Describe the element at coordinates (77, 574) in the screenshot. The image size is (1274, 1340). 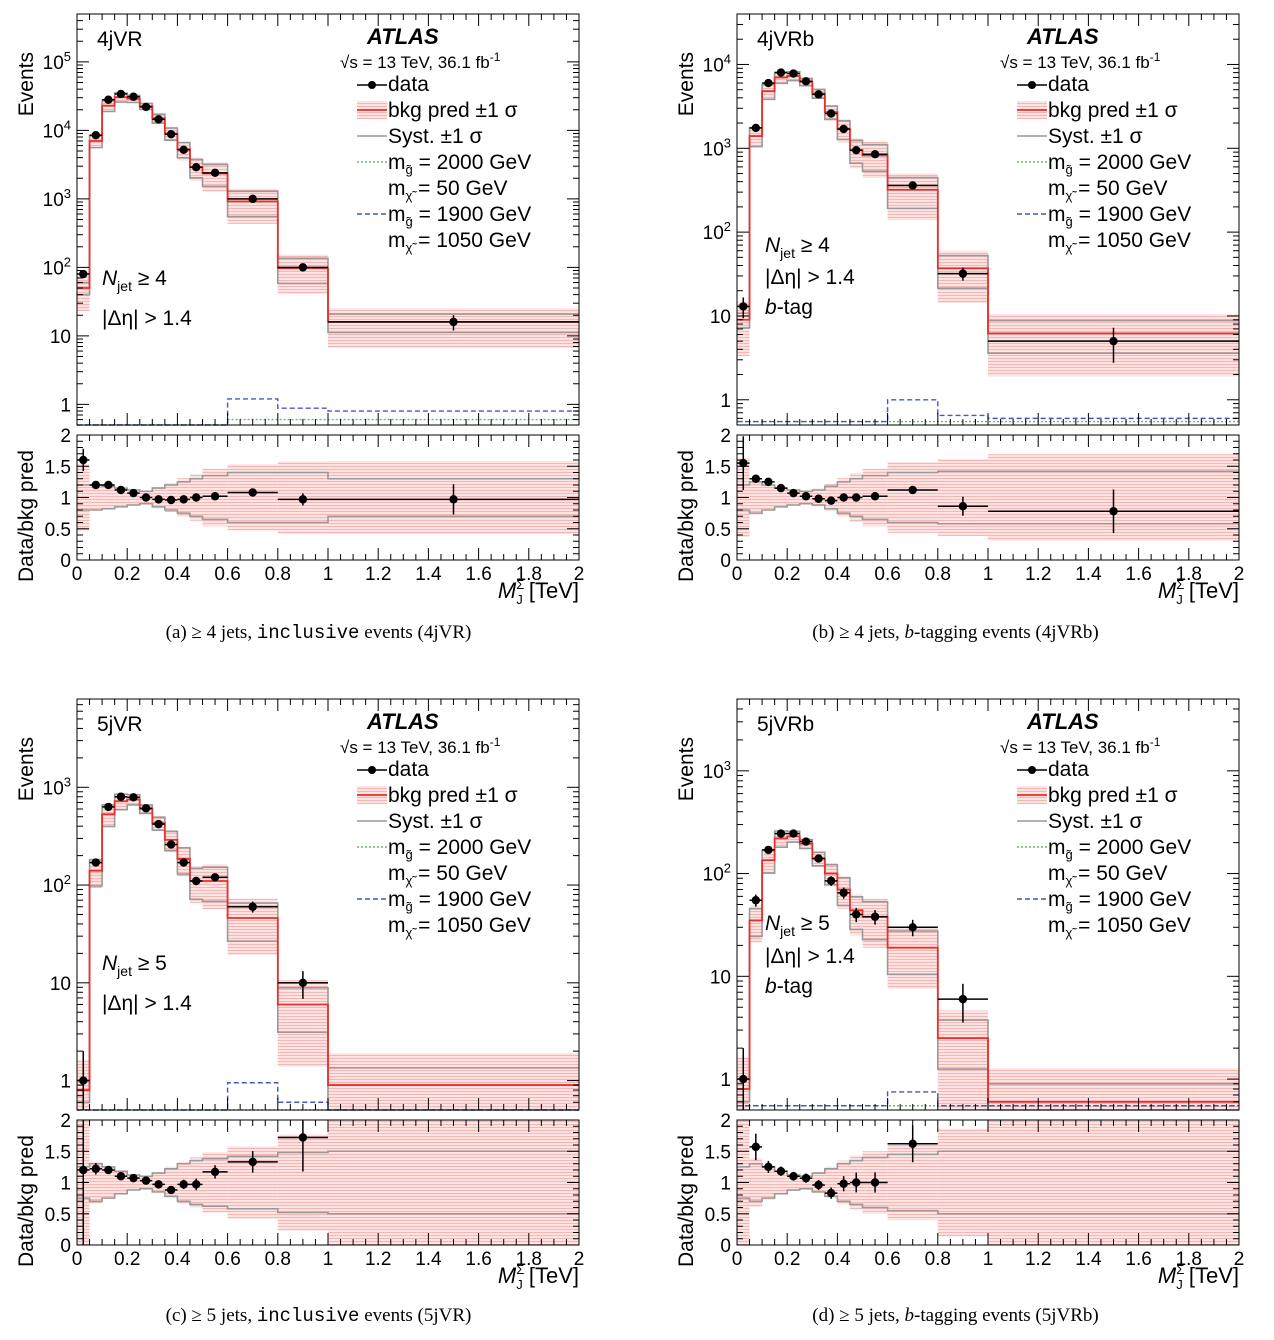
I see `x-tick-label: 0` at that location.